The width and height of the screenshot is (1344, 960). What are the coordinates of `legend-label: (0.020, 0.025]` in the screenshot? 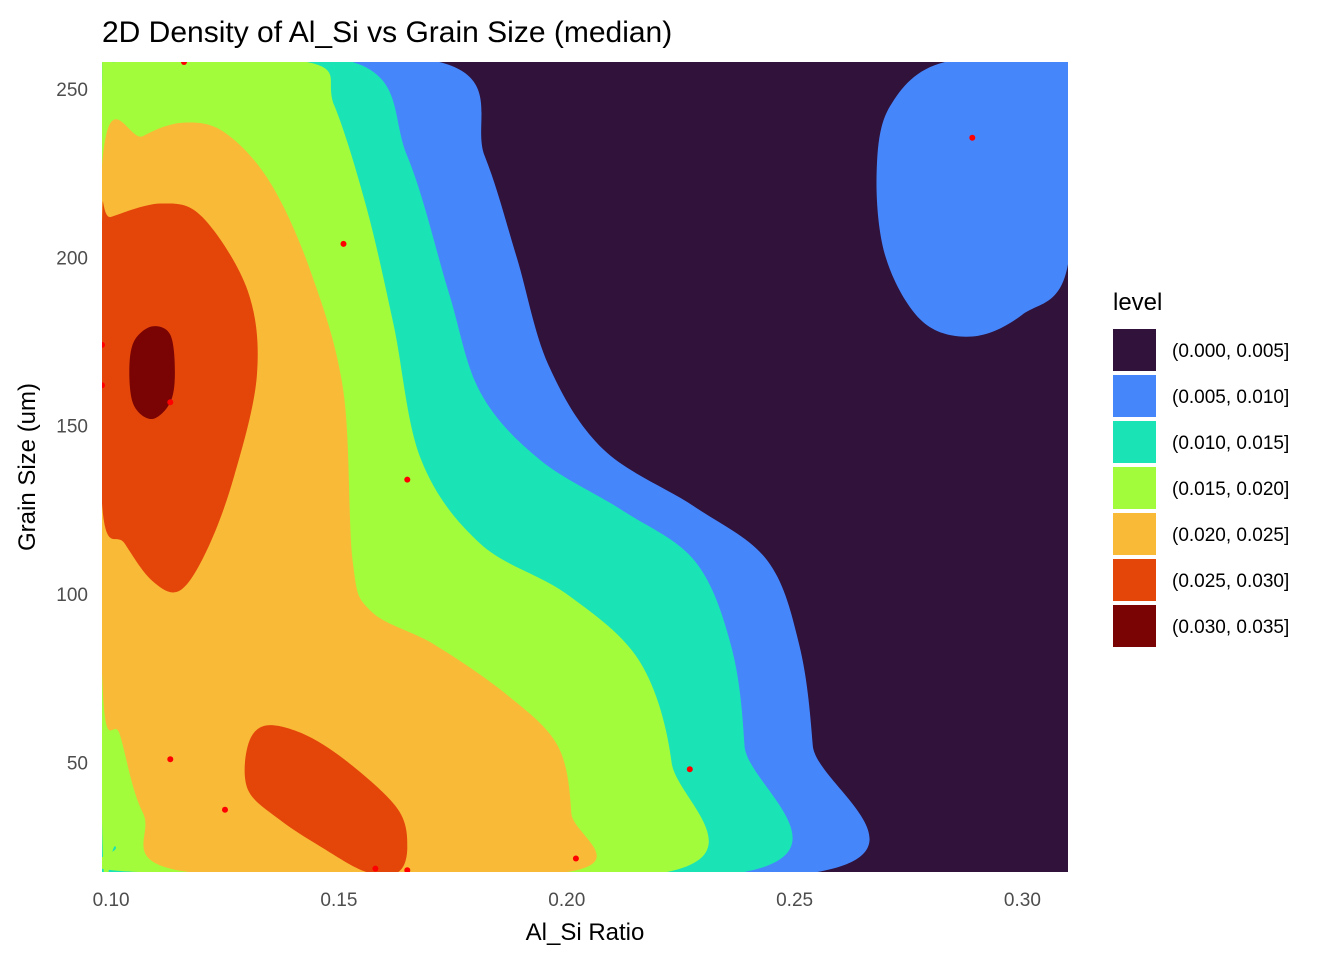 It's located at (1230, 535).